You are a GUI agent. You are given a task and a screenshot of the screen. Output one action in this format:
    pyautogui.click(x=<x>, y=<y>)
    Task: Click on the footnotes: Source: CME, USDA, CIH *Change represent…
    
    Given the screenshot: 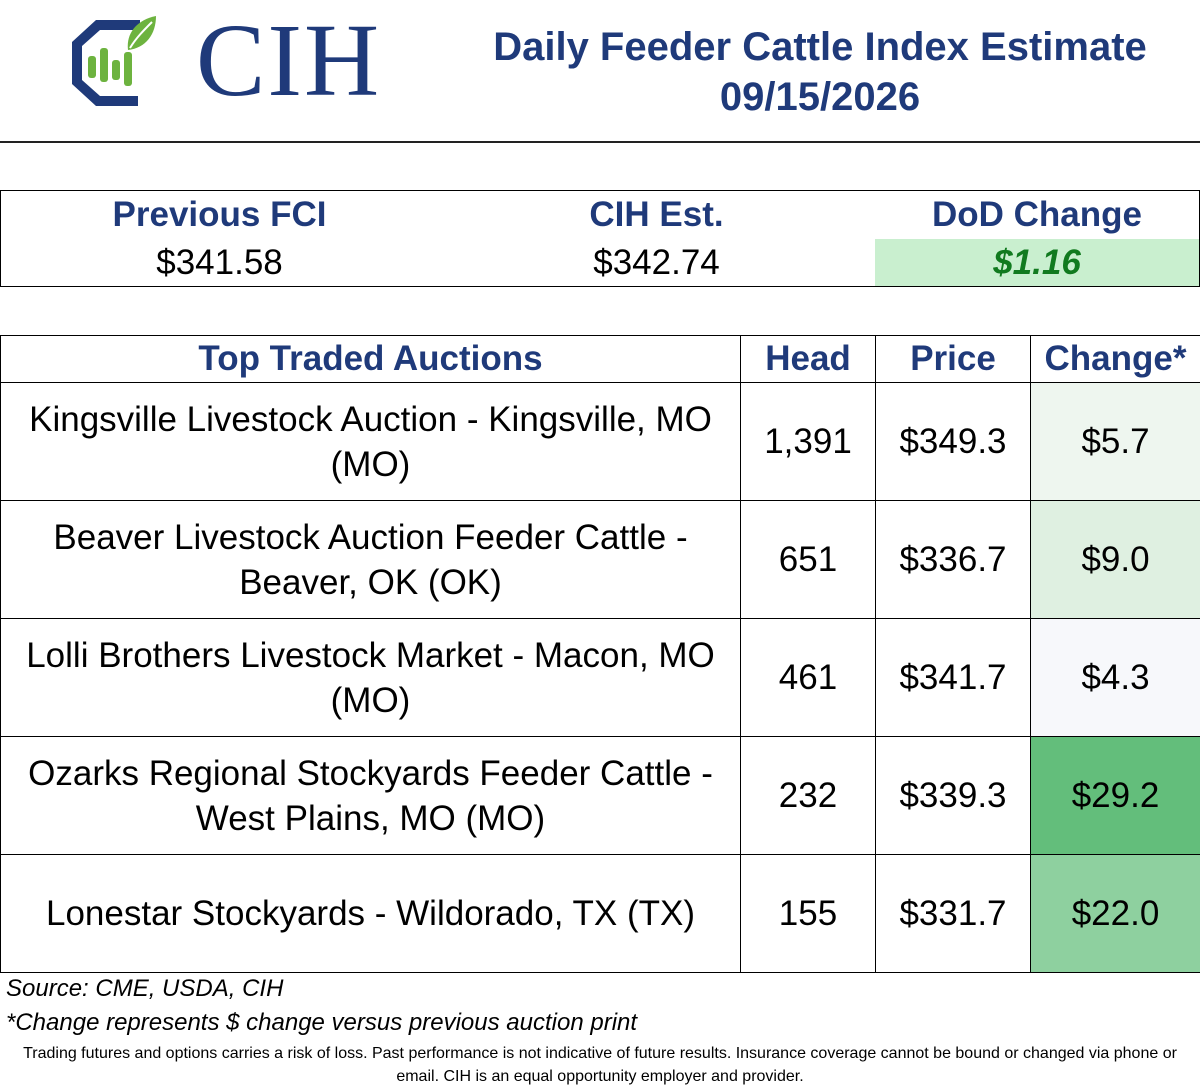 What is the action you would take?
    pyautogui.click(x=601, y=1006)
    